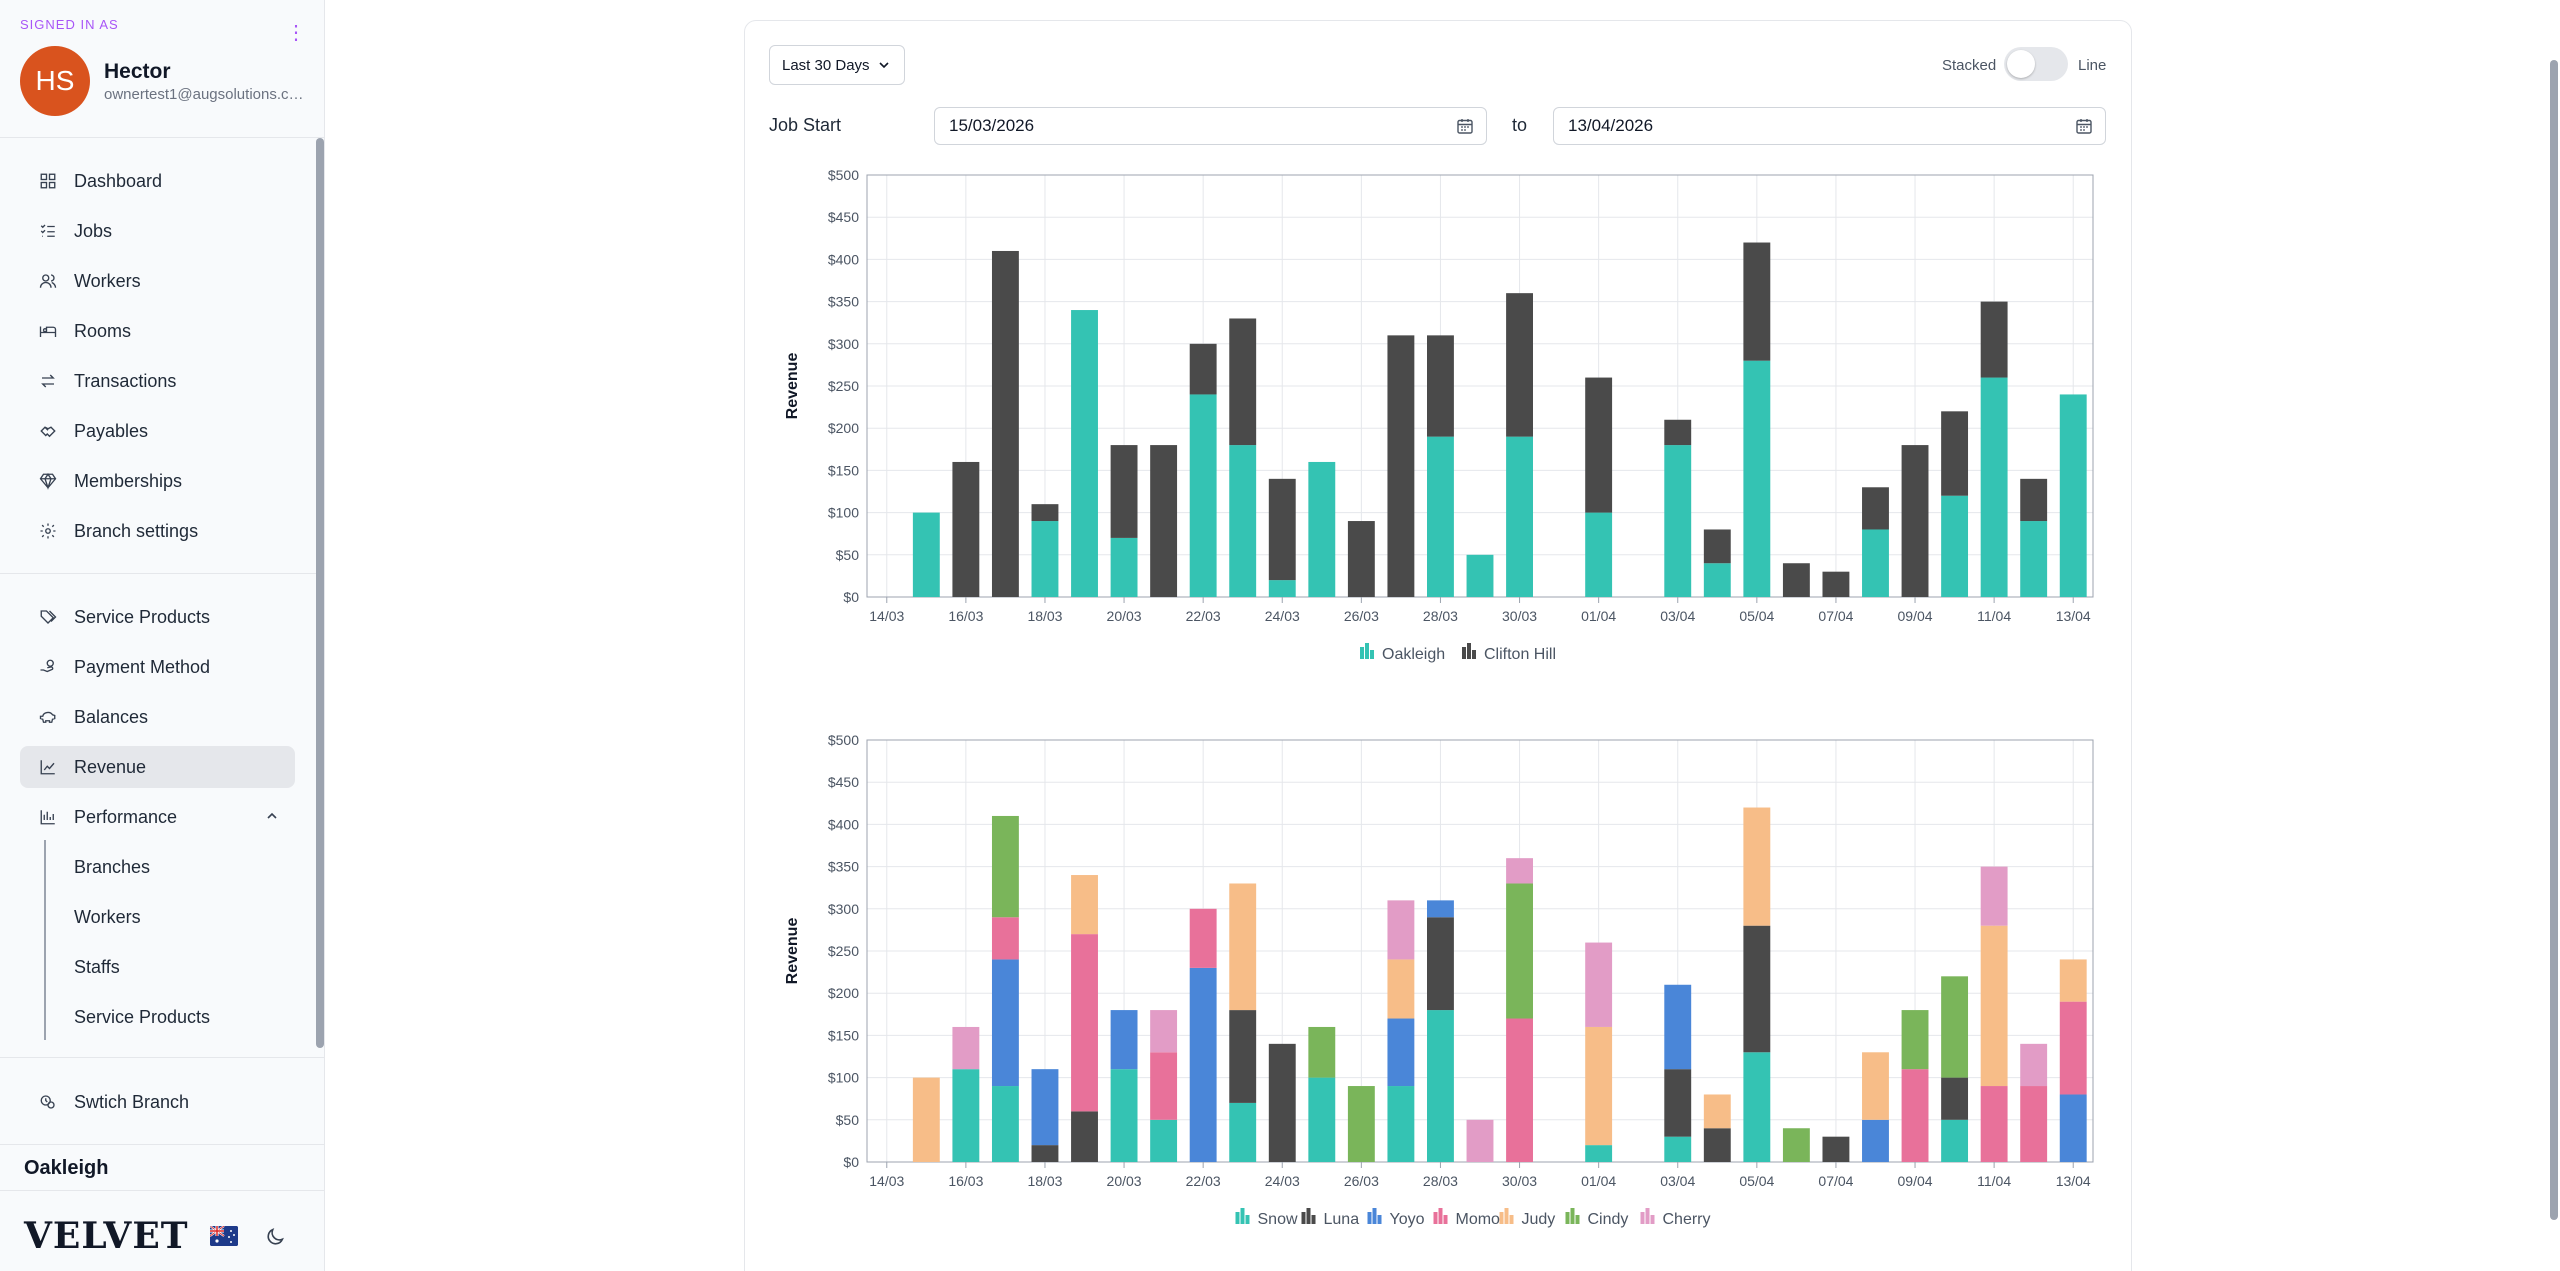  What do you see at coordinates (157, 1102) in the screenshot?
I see `switch-branch-button: Swtich Branch` at bounding box center [157, 1102].